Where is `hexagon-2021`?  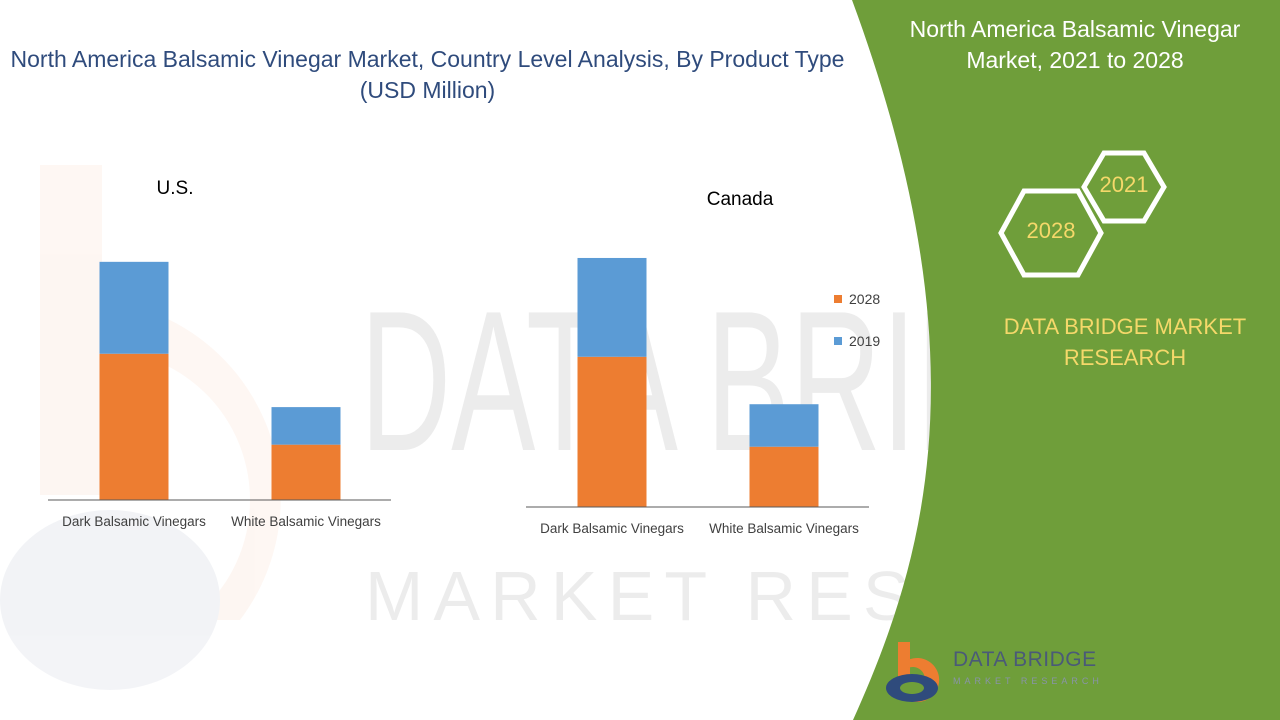 hexagon-2021 is located at coordinates (1124, 187).